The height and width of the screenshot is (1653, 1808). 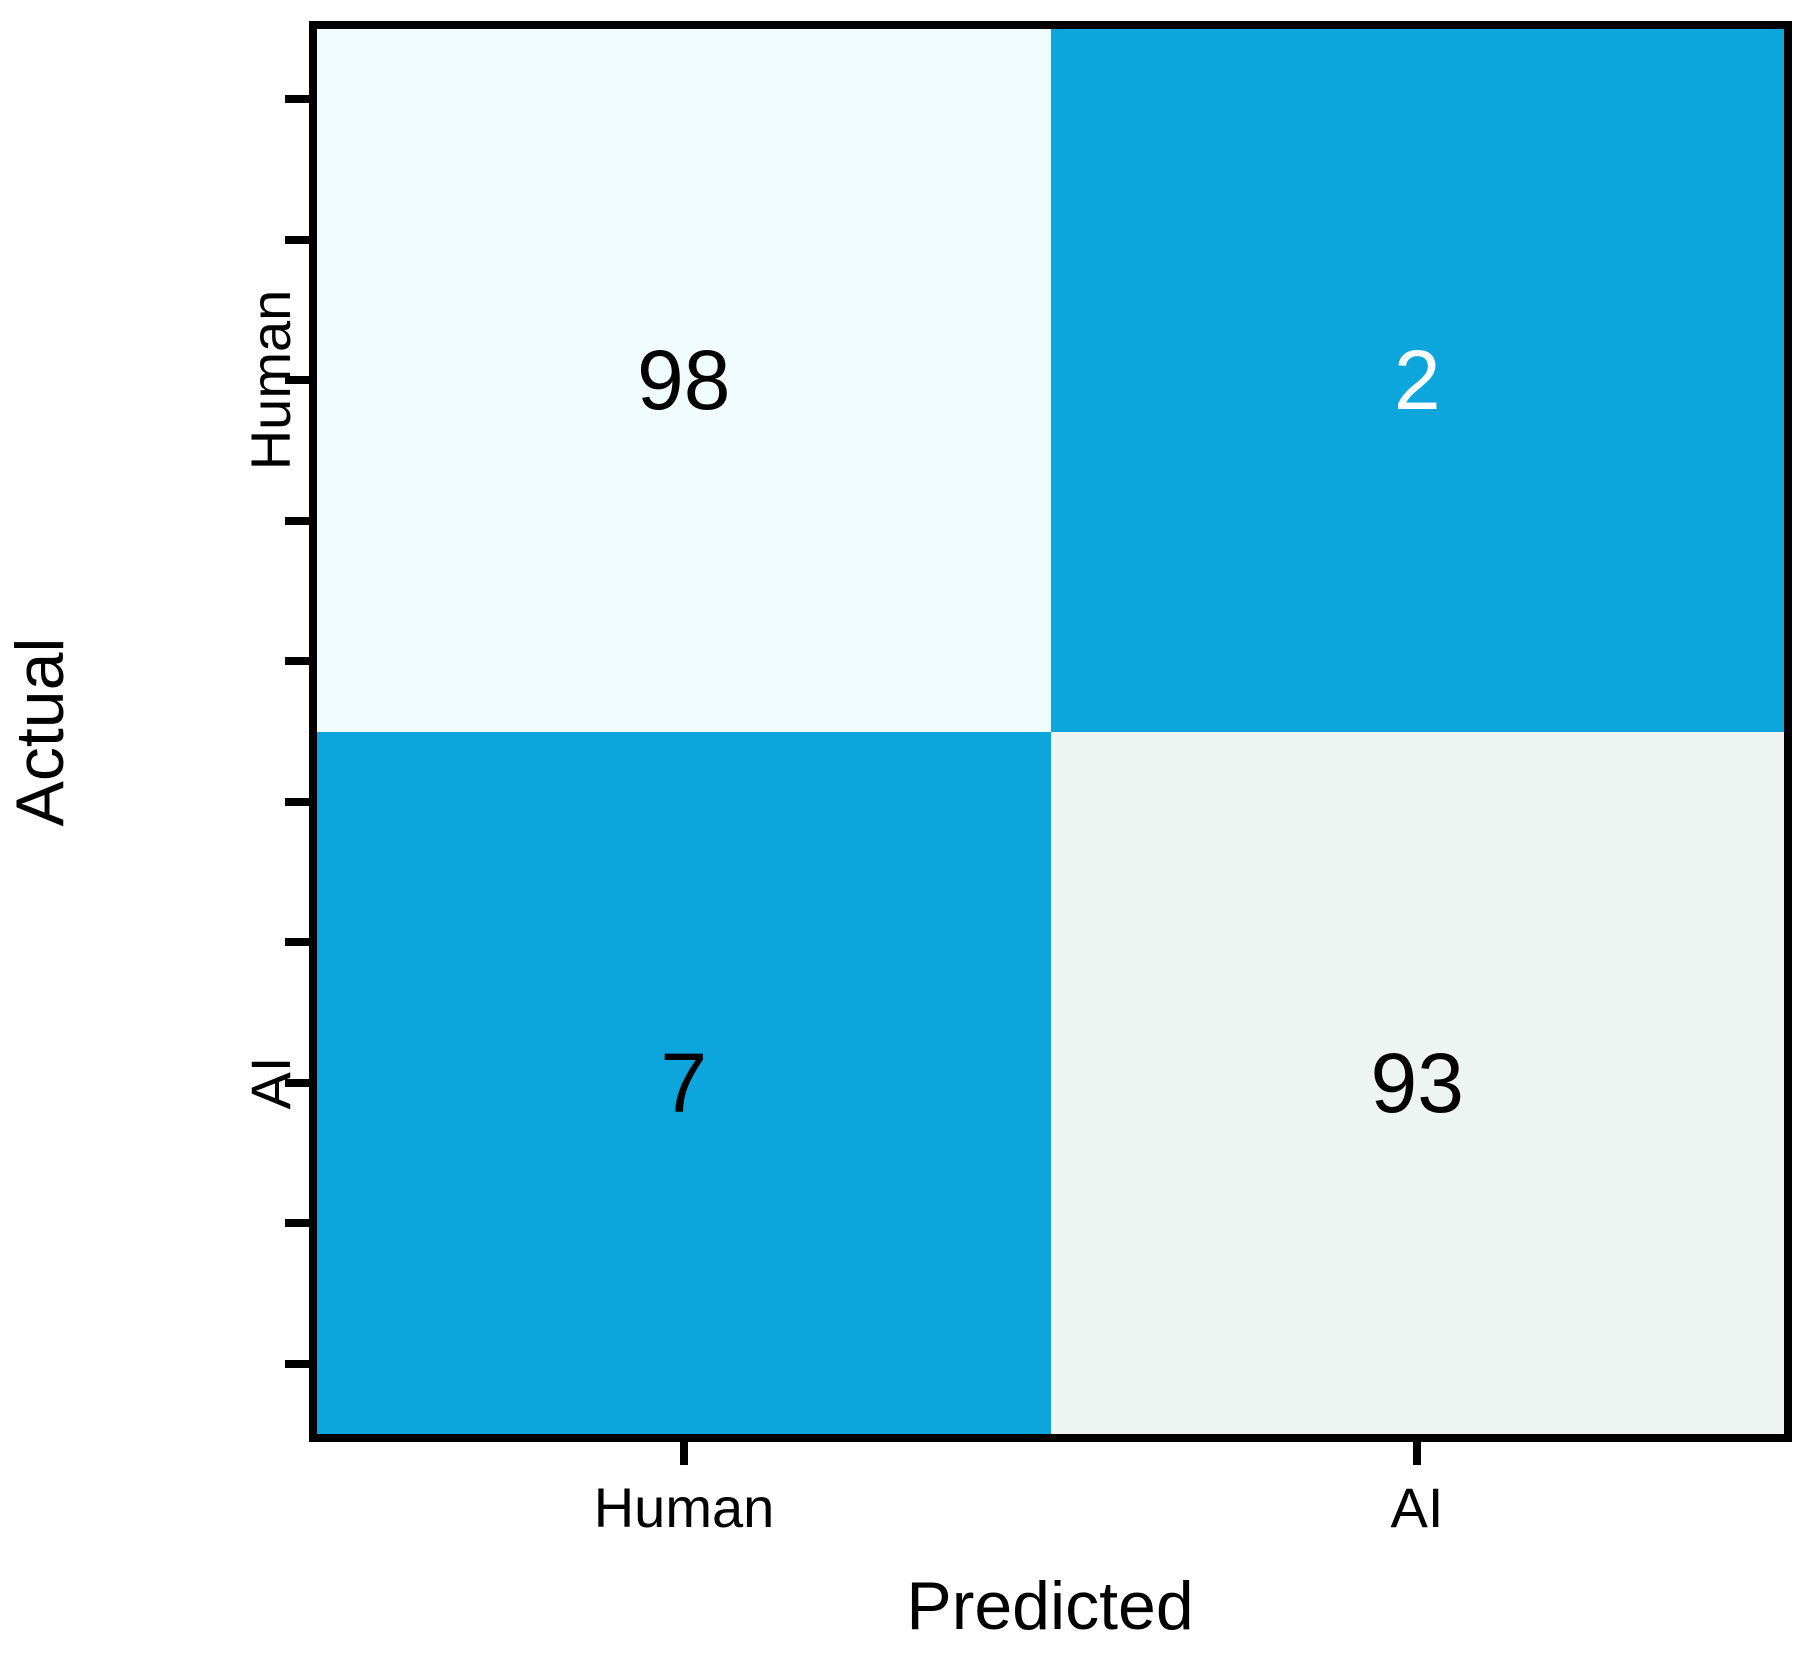 What do you see at coordinates (270, 1083) in the screenshot?
I see `y-tick-label-ai: AI` at bounding box center [270, 1083].